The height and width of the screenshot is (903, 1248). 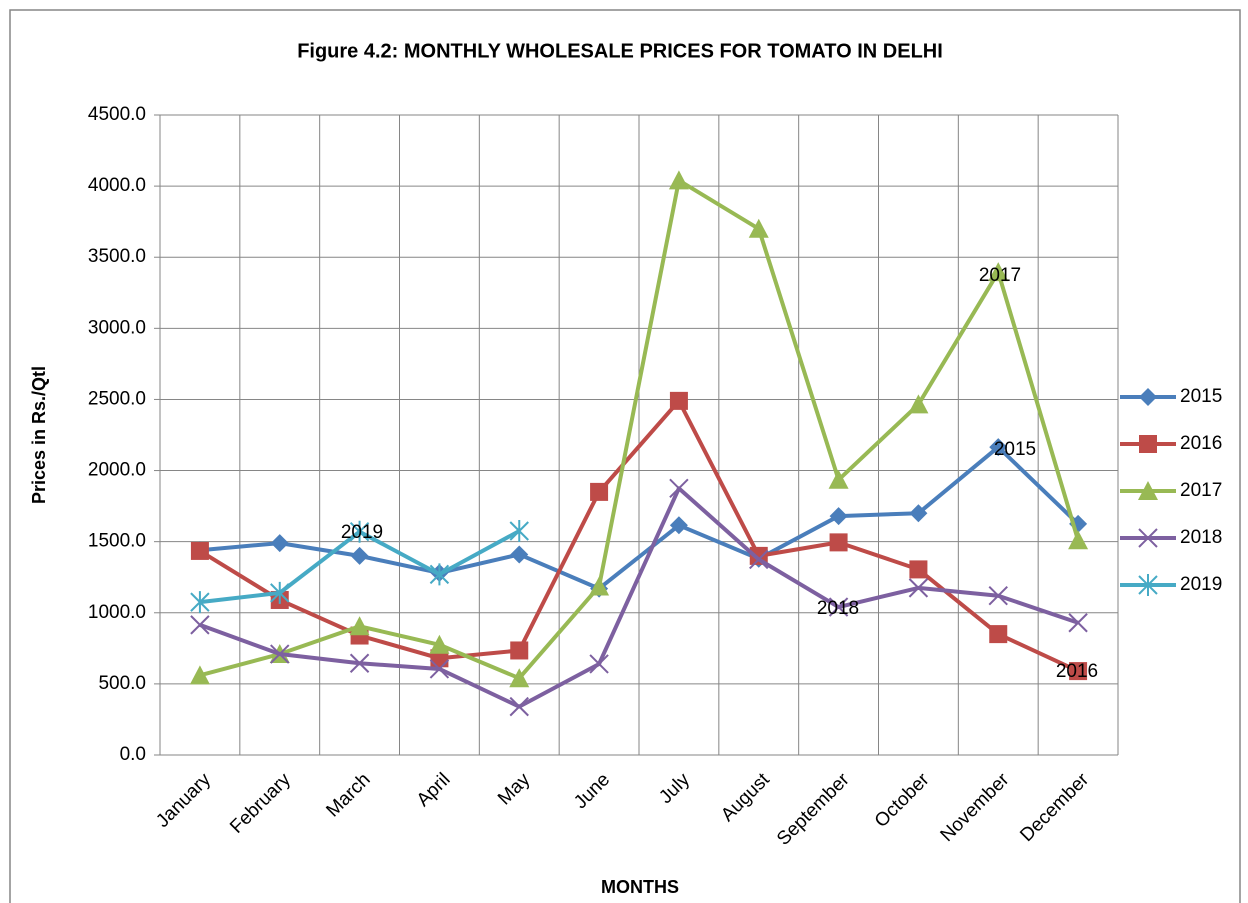 I want to click on y-tick-label: 0.0, so click(x=133, y=754).